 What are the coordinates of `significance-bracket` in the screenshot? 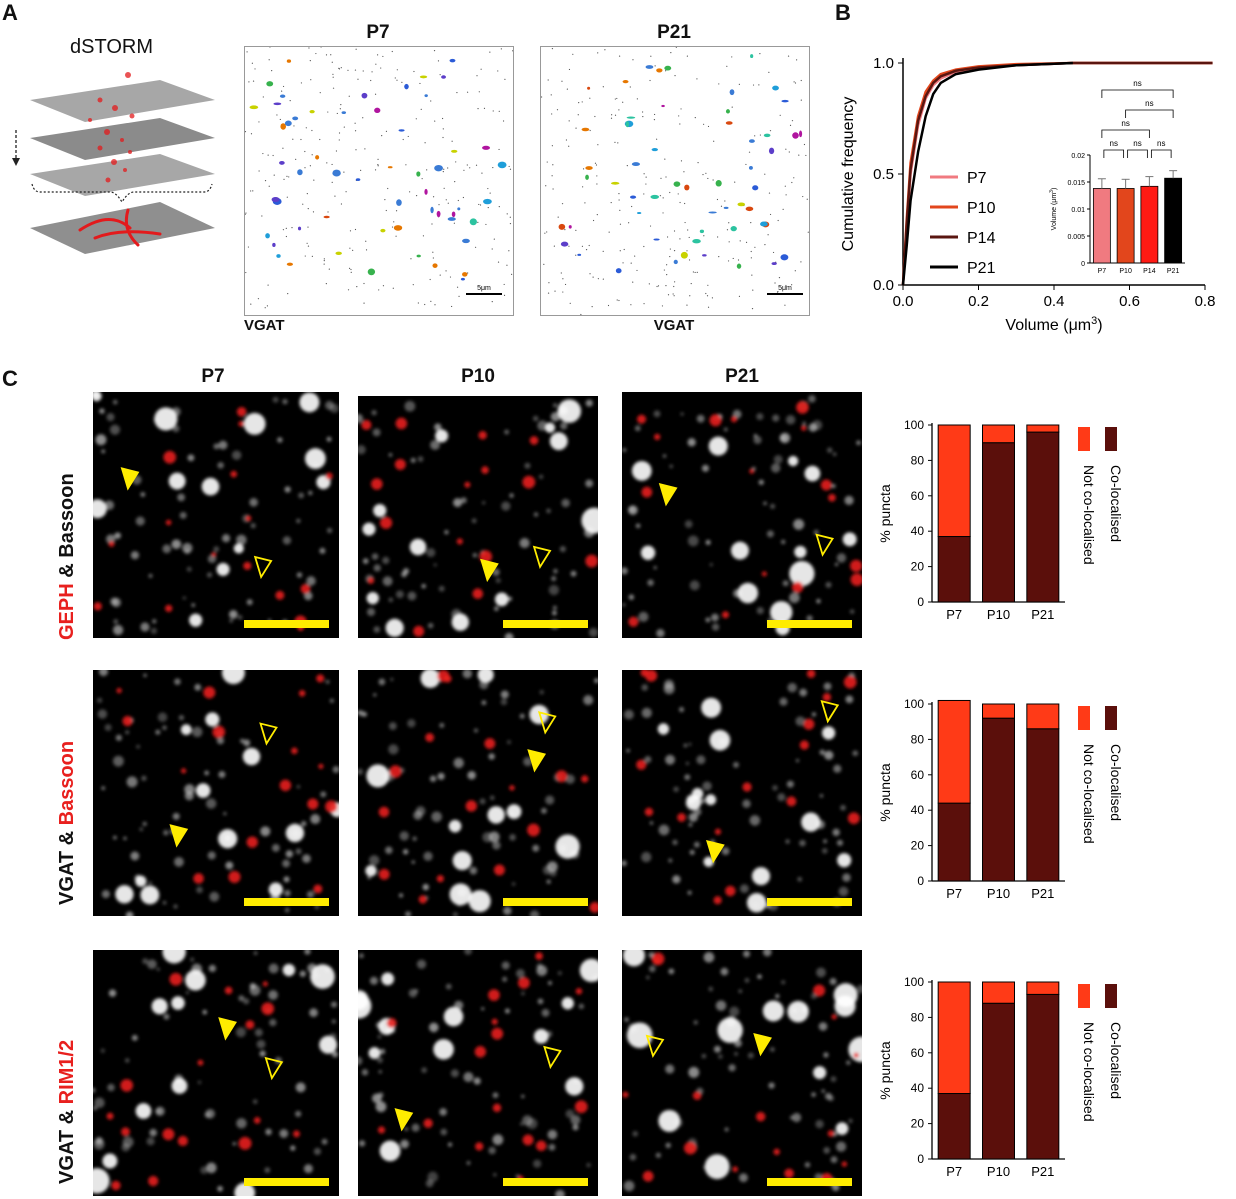 It's located at (1137, 153).